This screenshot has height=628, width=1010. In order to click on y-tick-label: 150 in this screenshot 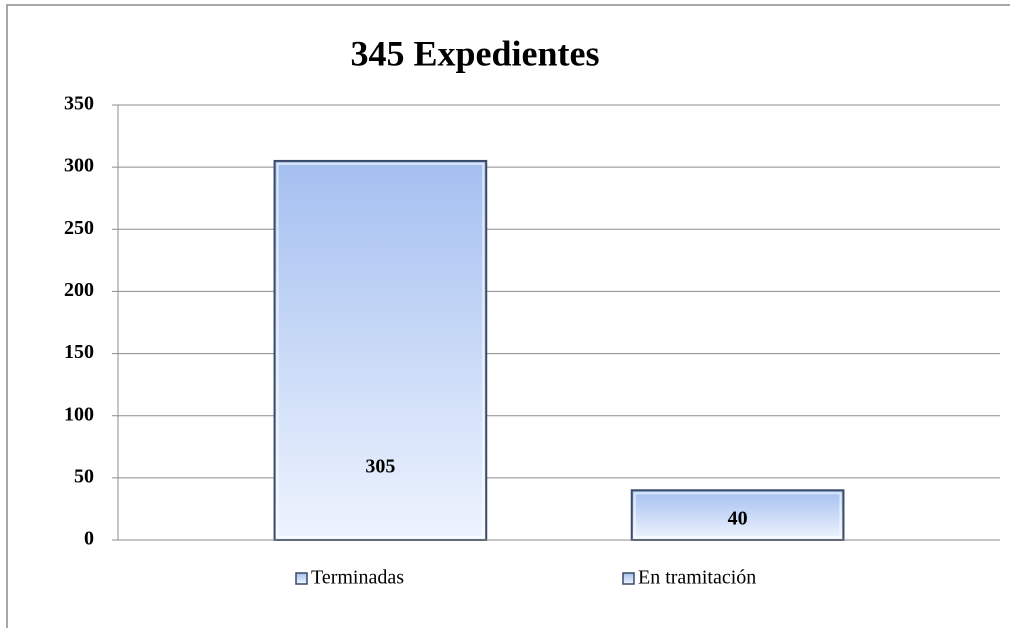, I will do `click(79, 352)`.